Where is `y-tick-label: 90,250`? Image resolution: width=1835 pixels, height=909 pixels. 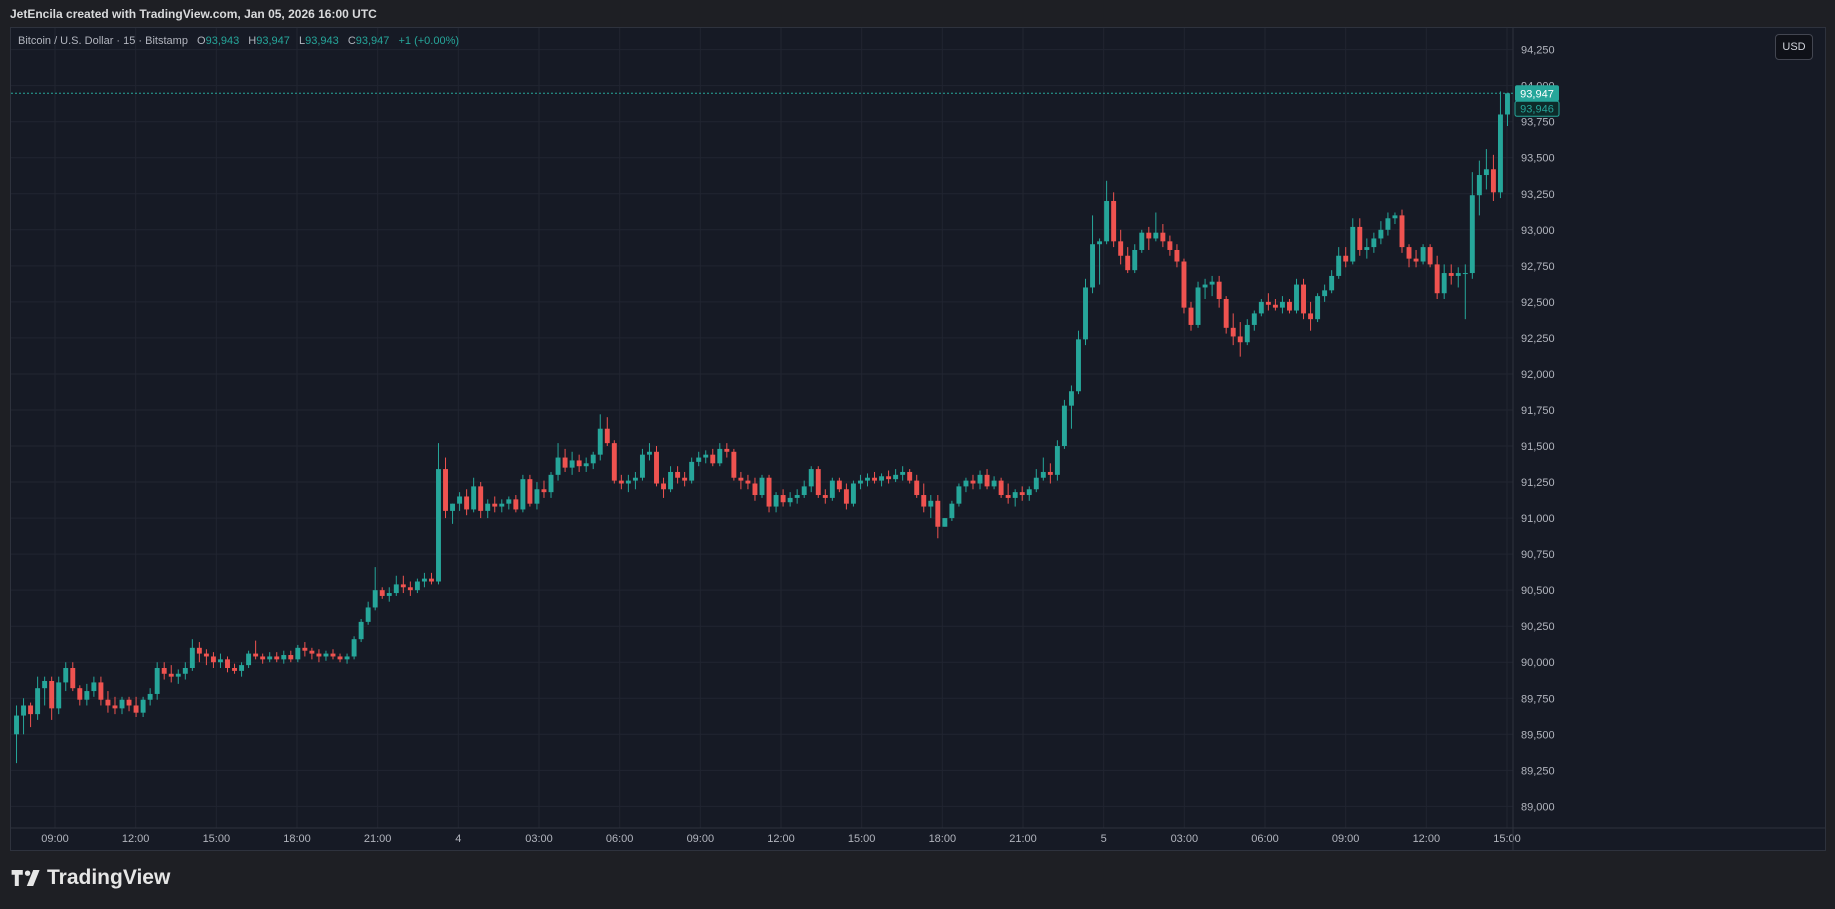
y-tick-label: 90,250 is located at coordinates (1538, 627).